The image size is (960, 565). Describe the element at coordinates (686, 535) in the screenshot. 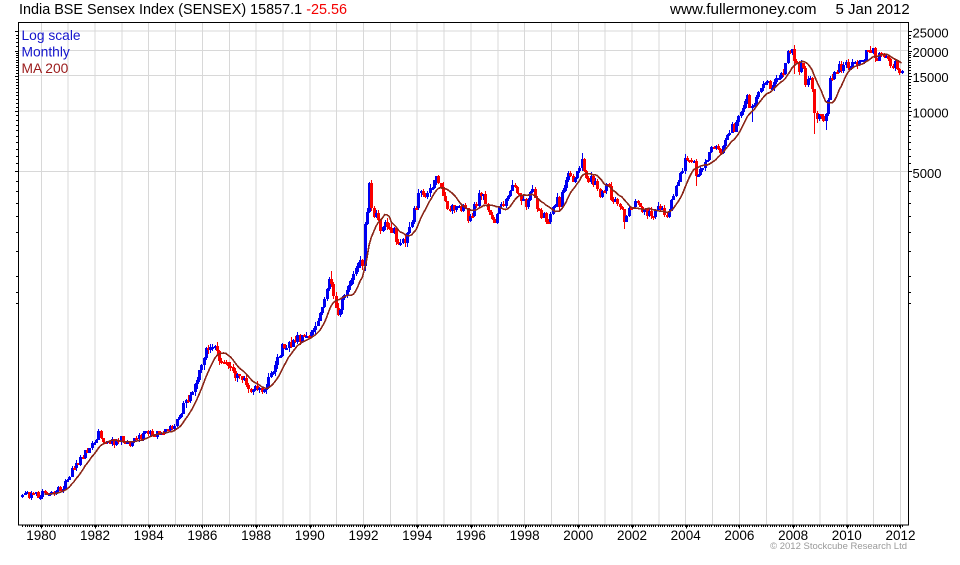

I see `svg-text: 2004` at that location.